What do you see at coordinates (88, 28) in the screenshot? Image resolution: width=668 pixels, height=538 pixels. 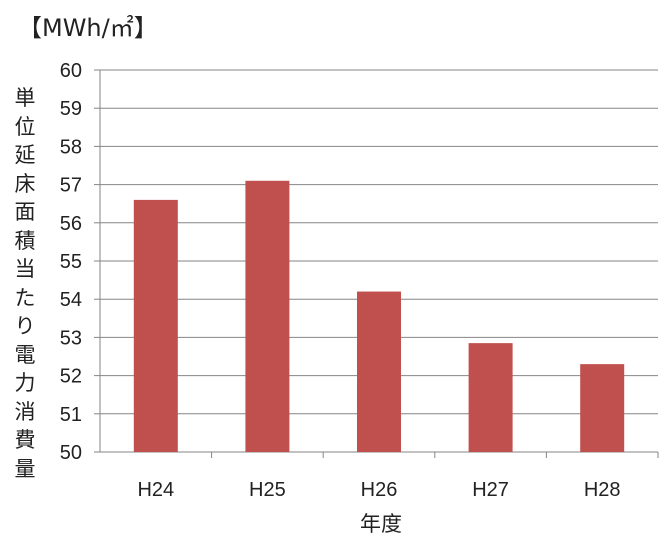 I see `unit-label: 【MWh/㎡】` at bounding box center [88, 28].